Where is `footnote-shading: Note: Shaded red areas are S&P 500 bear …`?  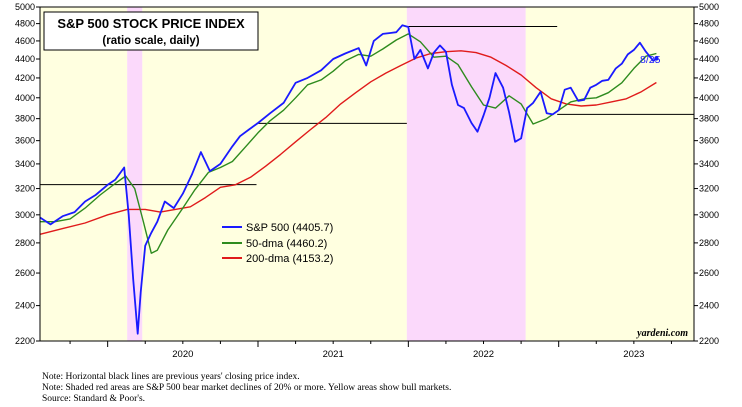 footnote-shading: Note: Shaded red areas are S&P 500 bear … is located at coordinates (247, 388).